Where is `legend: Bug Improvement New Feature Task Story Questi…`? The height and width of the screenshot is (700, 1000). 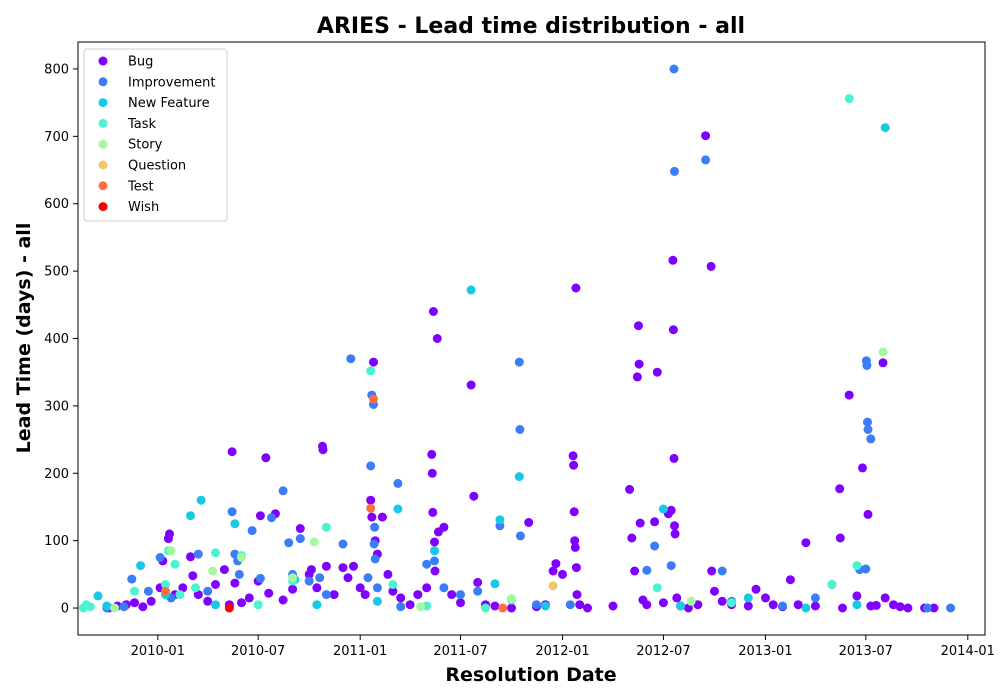
legend: Bug Improvement New Feature Task Story Questi… is located at coordinates (155, 135).